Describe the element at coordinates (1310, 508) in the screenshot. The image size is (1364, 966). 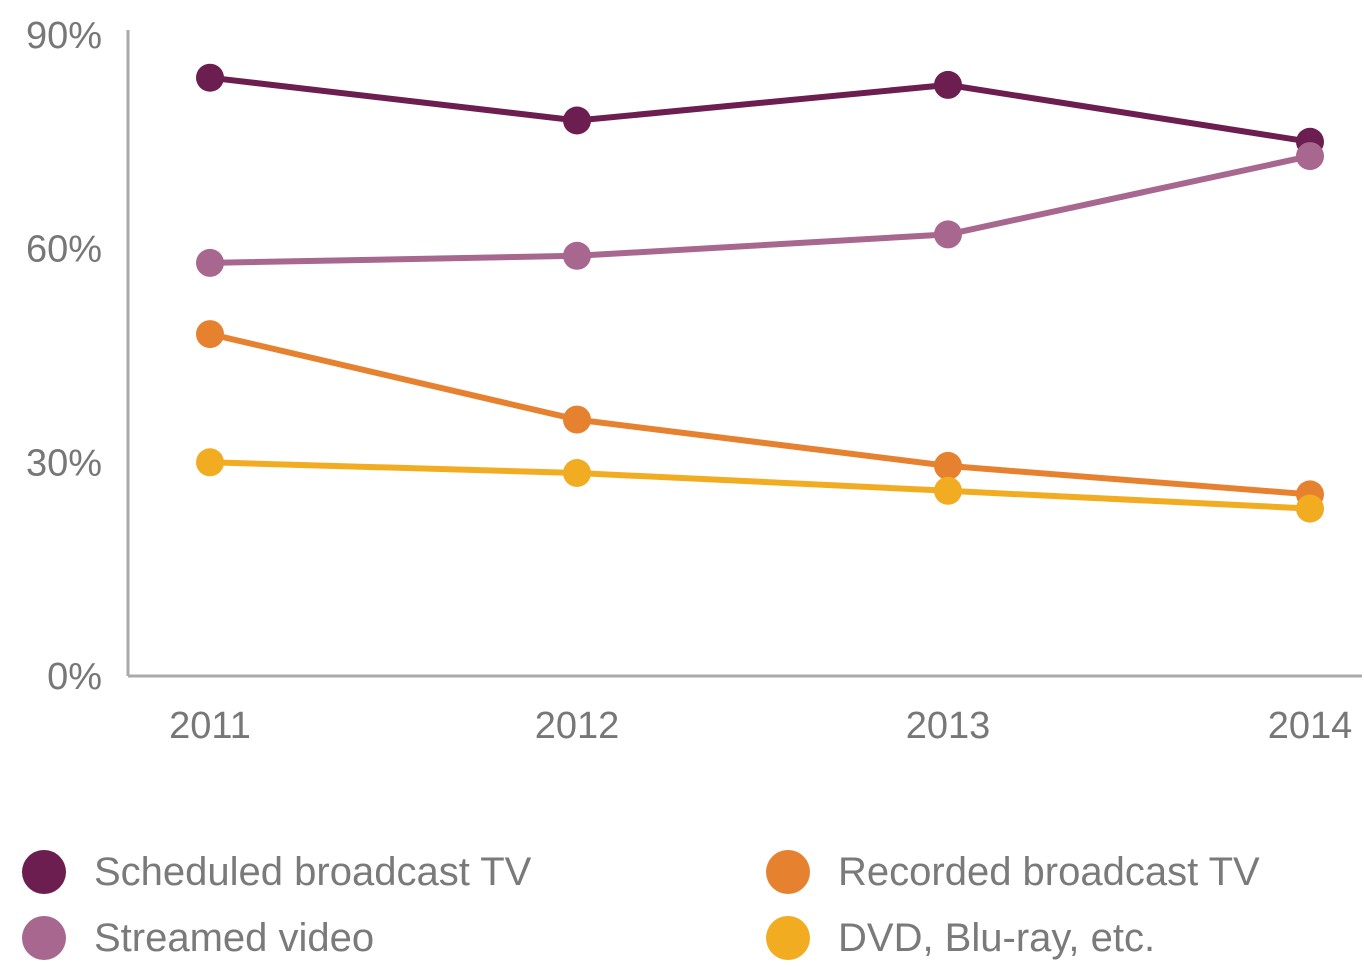
I see `data-point-dvd-blu-ray-etc-2014` at that location.